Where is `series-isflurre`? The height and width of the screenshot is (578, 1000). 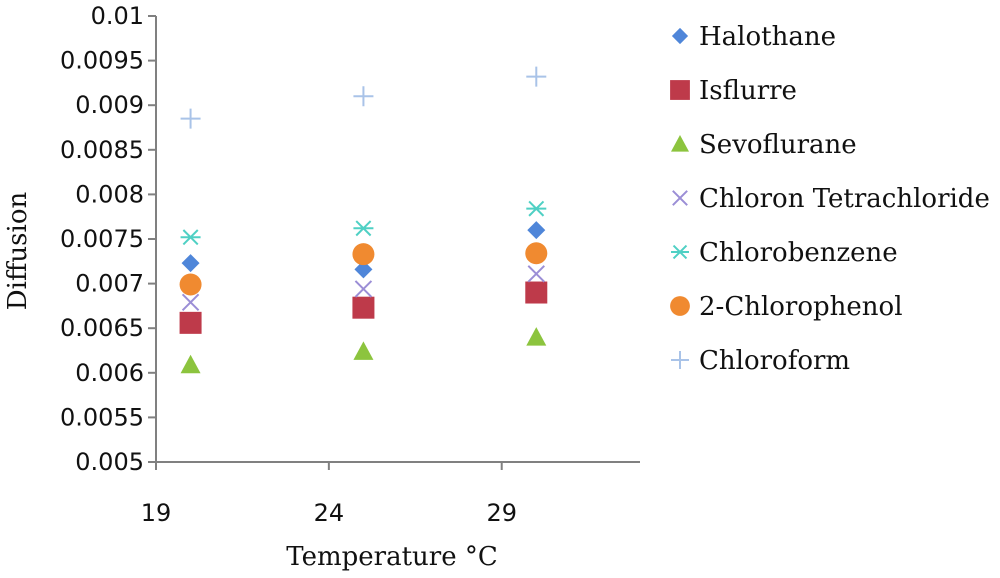
series-isflurre is located at coordinates (363, 307).